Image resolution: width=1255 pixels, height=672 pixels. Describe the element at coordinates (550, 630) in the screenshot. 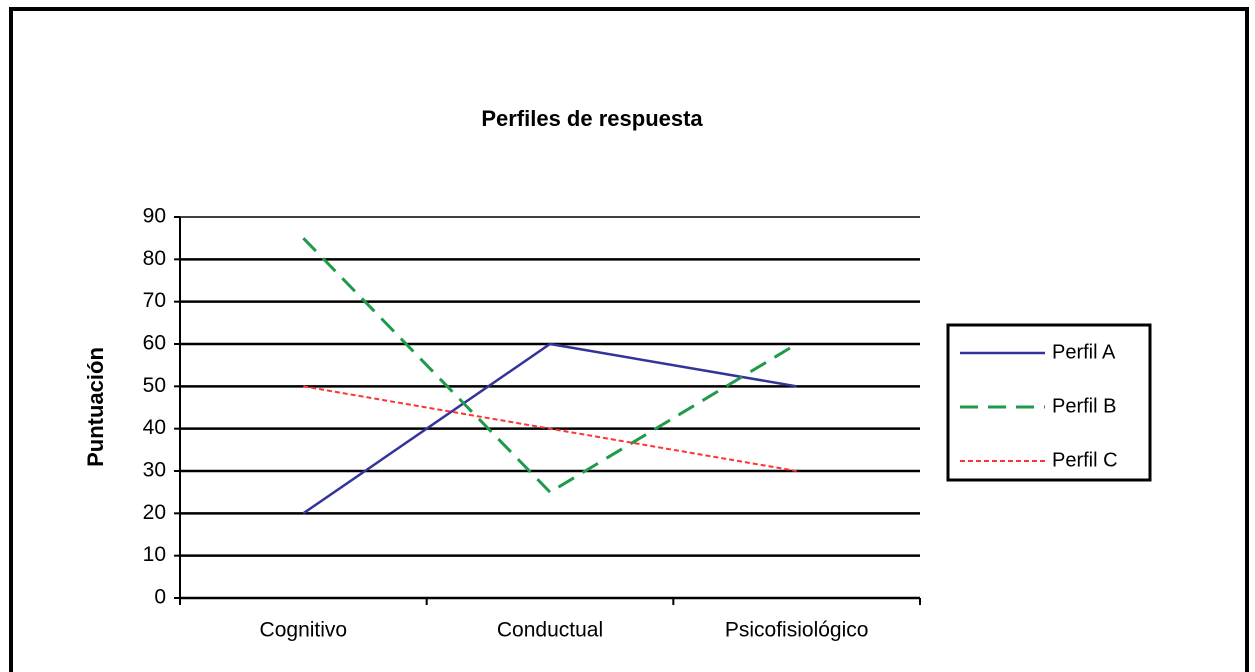

I see `x-tick-label: Conductual` at that location.